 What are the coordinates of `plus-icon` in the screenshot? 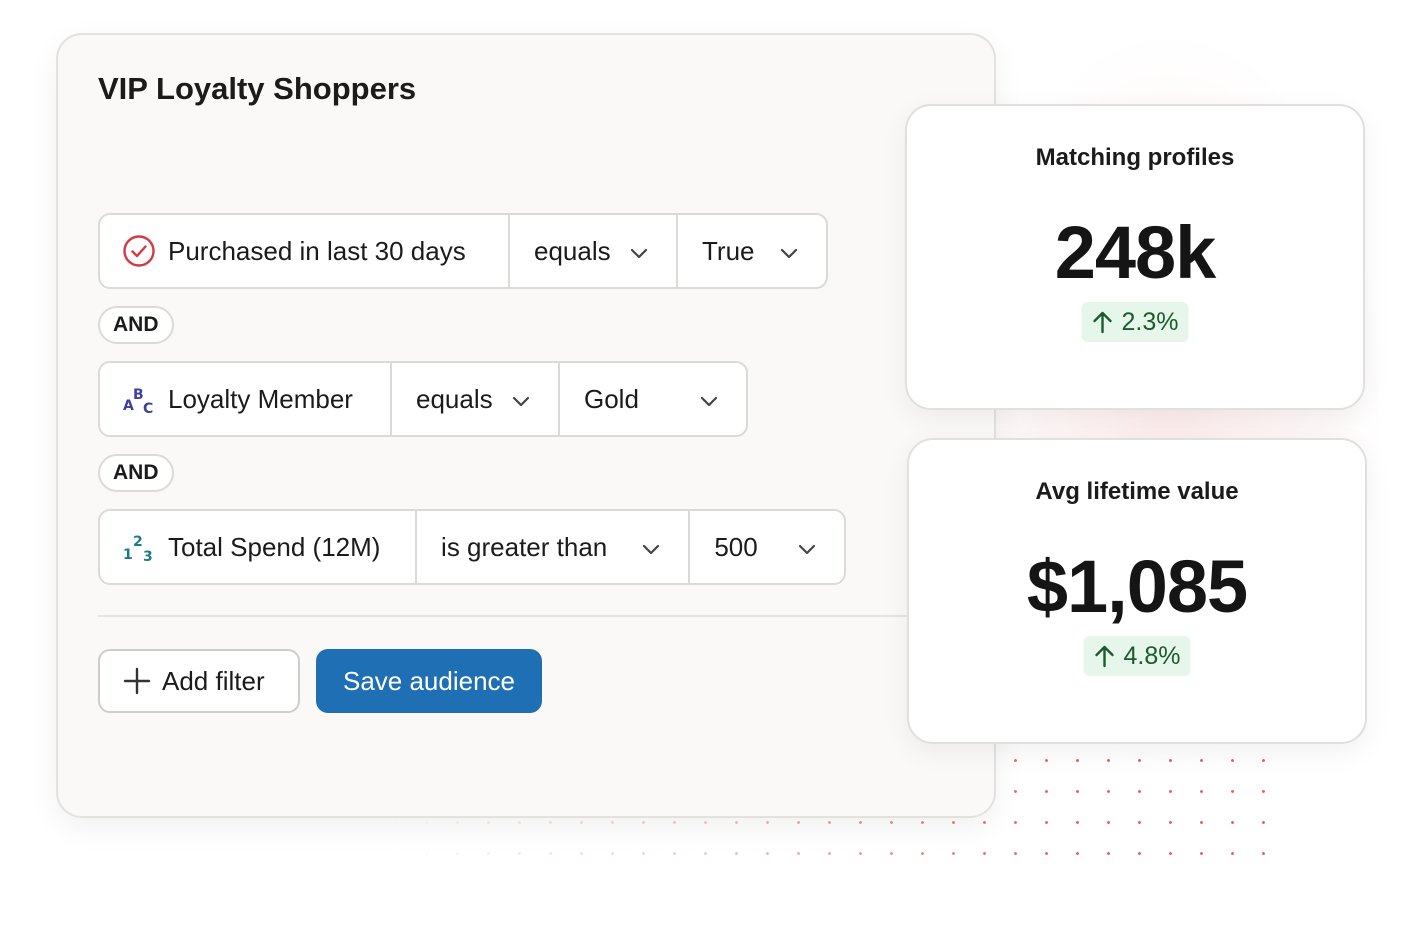 It's located at (137, 681).